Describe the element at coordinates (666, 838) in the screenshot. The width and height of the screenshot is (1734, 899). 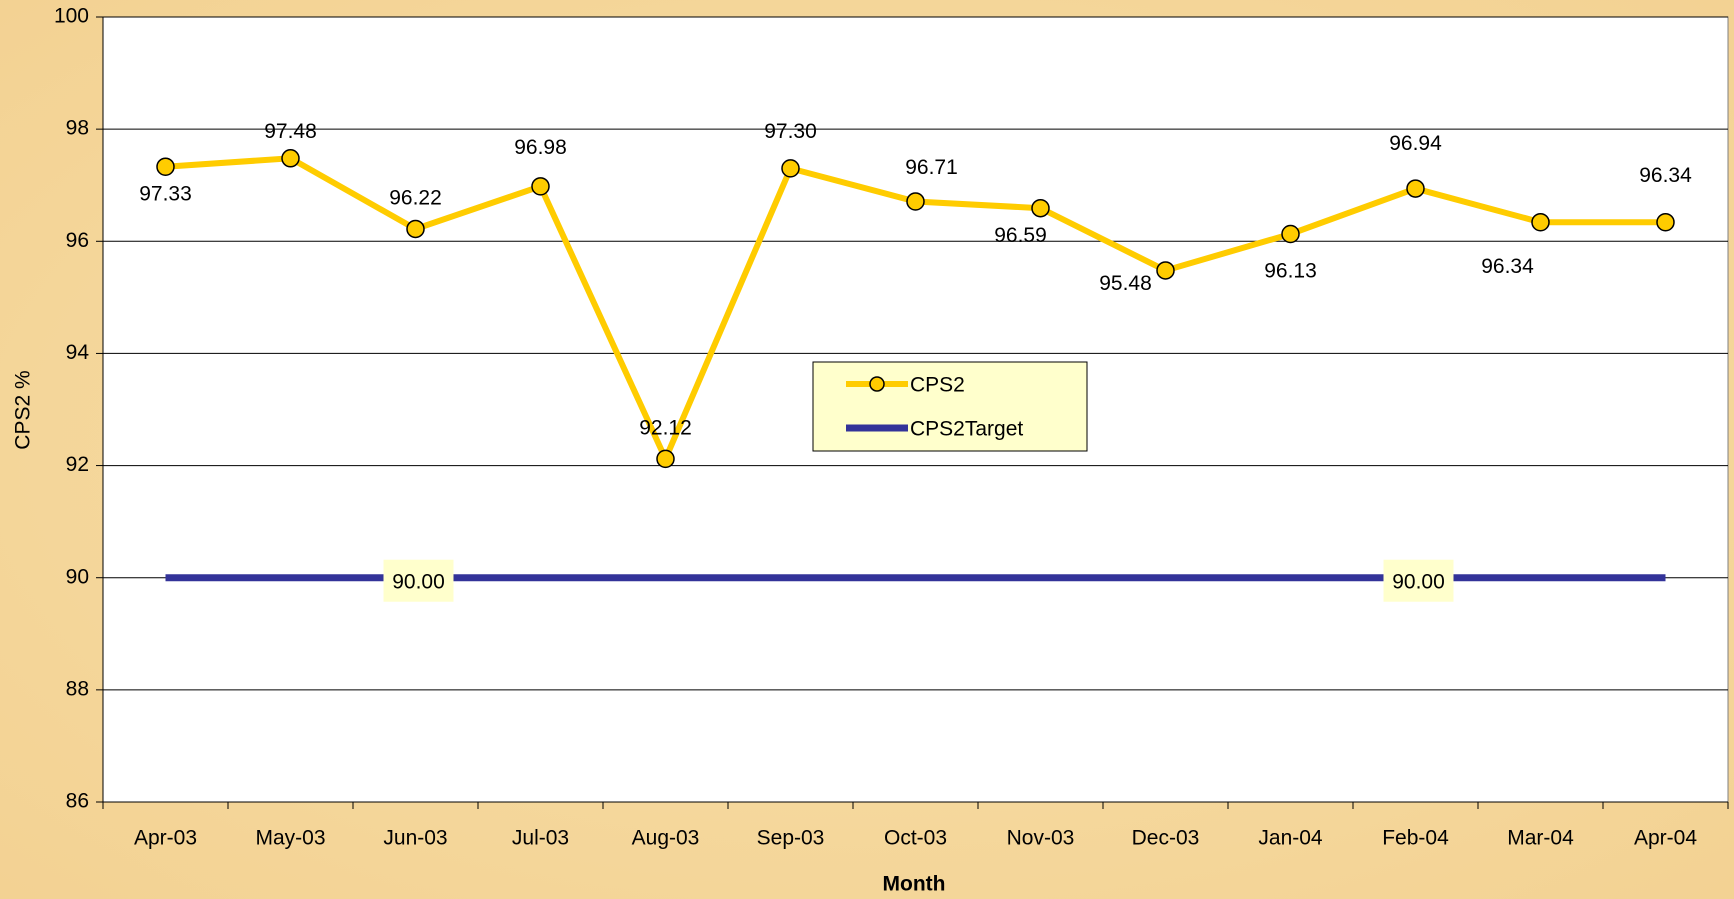
I see `x-tick-label: Aug-03` at that location.